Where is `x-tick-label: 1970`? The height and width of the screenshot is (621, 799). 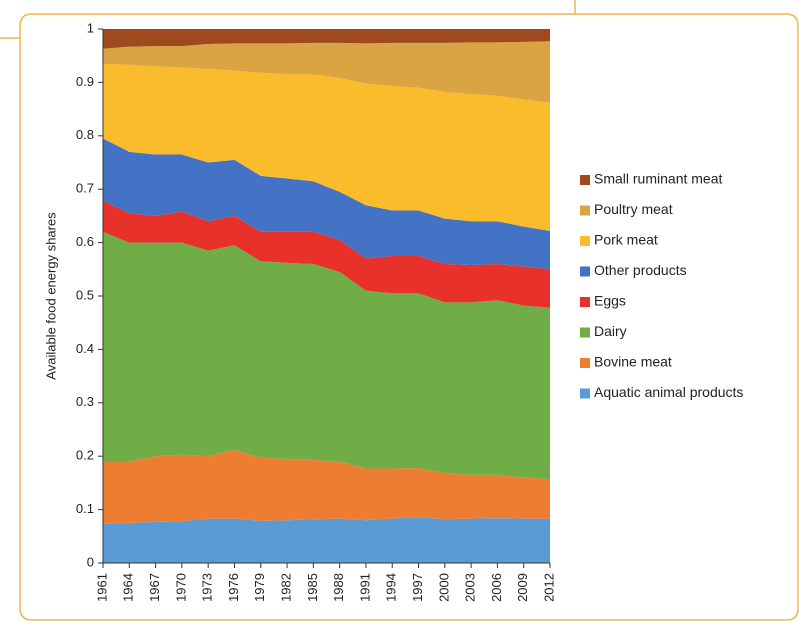 x-tick-label: 1970 is located at coordinates (180, 587).